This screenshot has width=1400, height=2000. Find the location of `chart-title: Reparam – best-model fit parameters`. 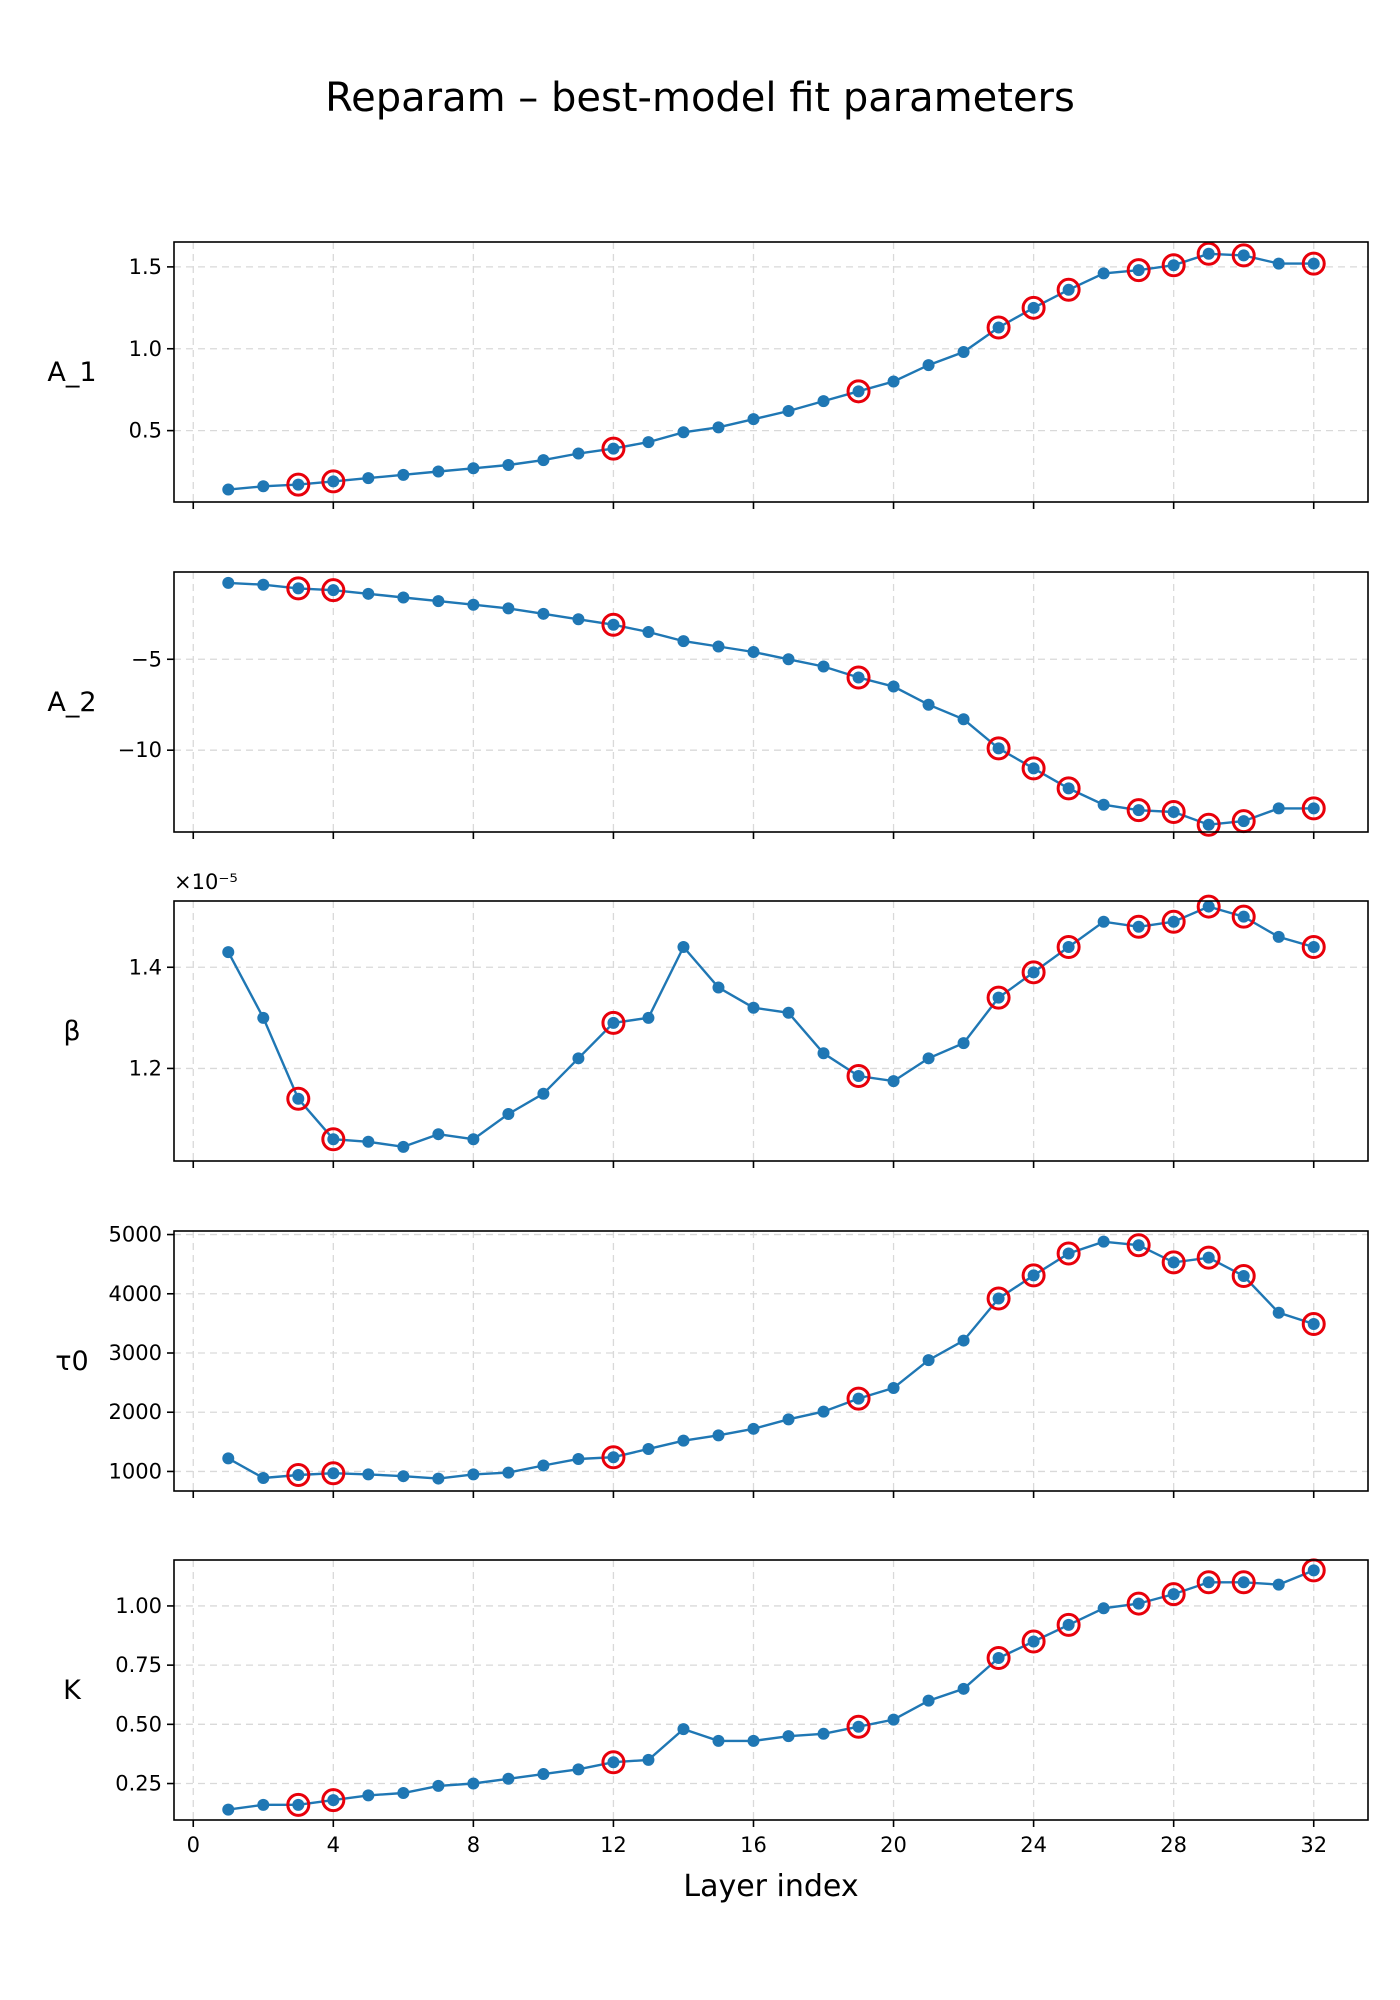

chart-title: Reparam – best-model fit parameters is located at coordinates (700, 98).